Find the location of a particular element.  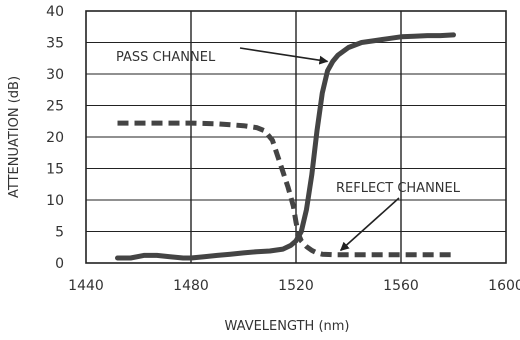

y-tick-label: 0 is located at coordinates (59, 264).